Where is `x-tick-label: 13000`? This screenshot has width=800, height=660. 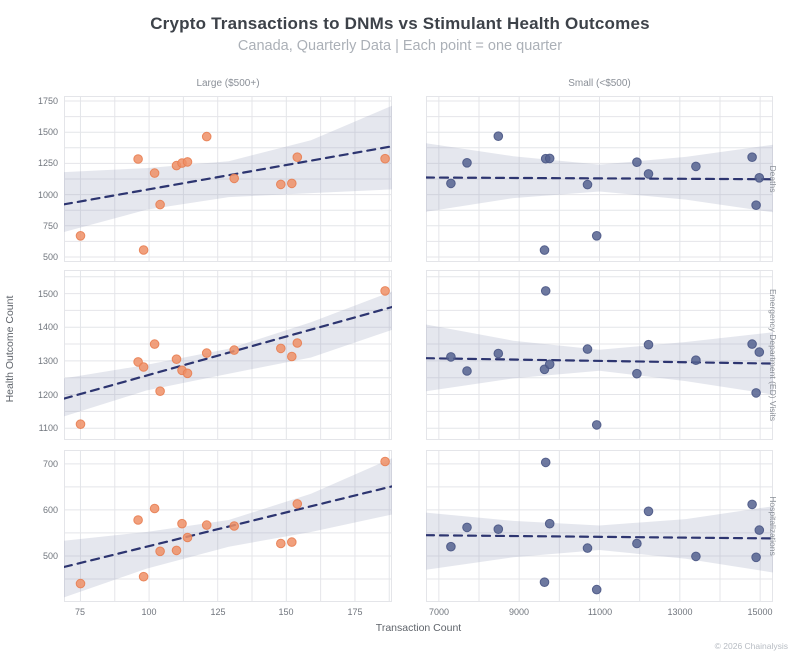 x-tick-label: 13000 is located at coordinates (680, 612).